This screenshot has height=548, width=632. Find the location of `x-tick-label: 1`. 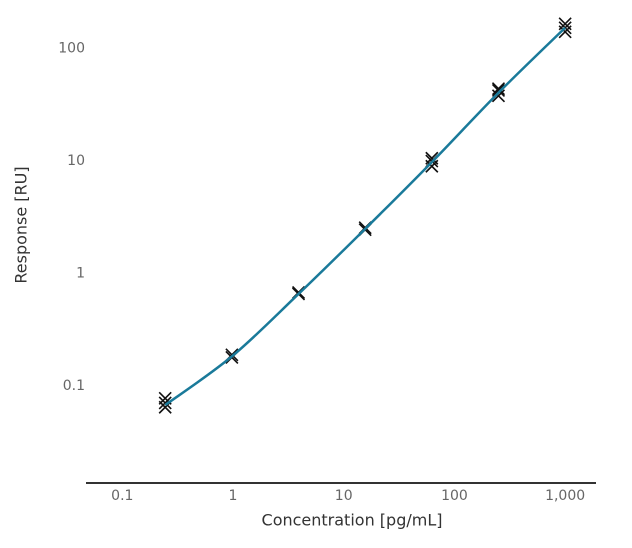

x-tick-label: 1 is located at coordinates (233, 496).